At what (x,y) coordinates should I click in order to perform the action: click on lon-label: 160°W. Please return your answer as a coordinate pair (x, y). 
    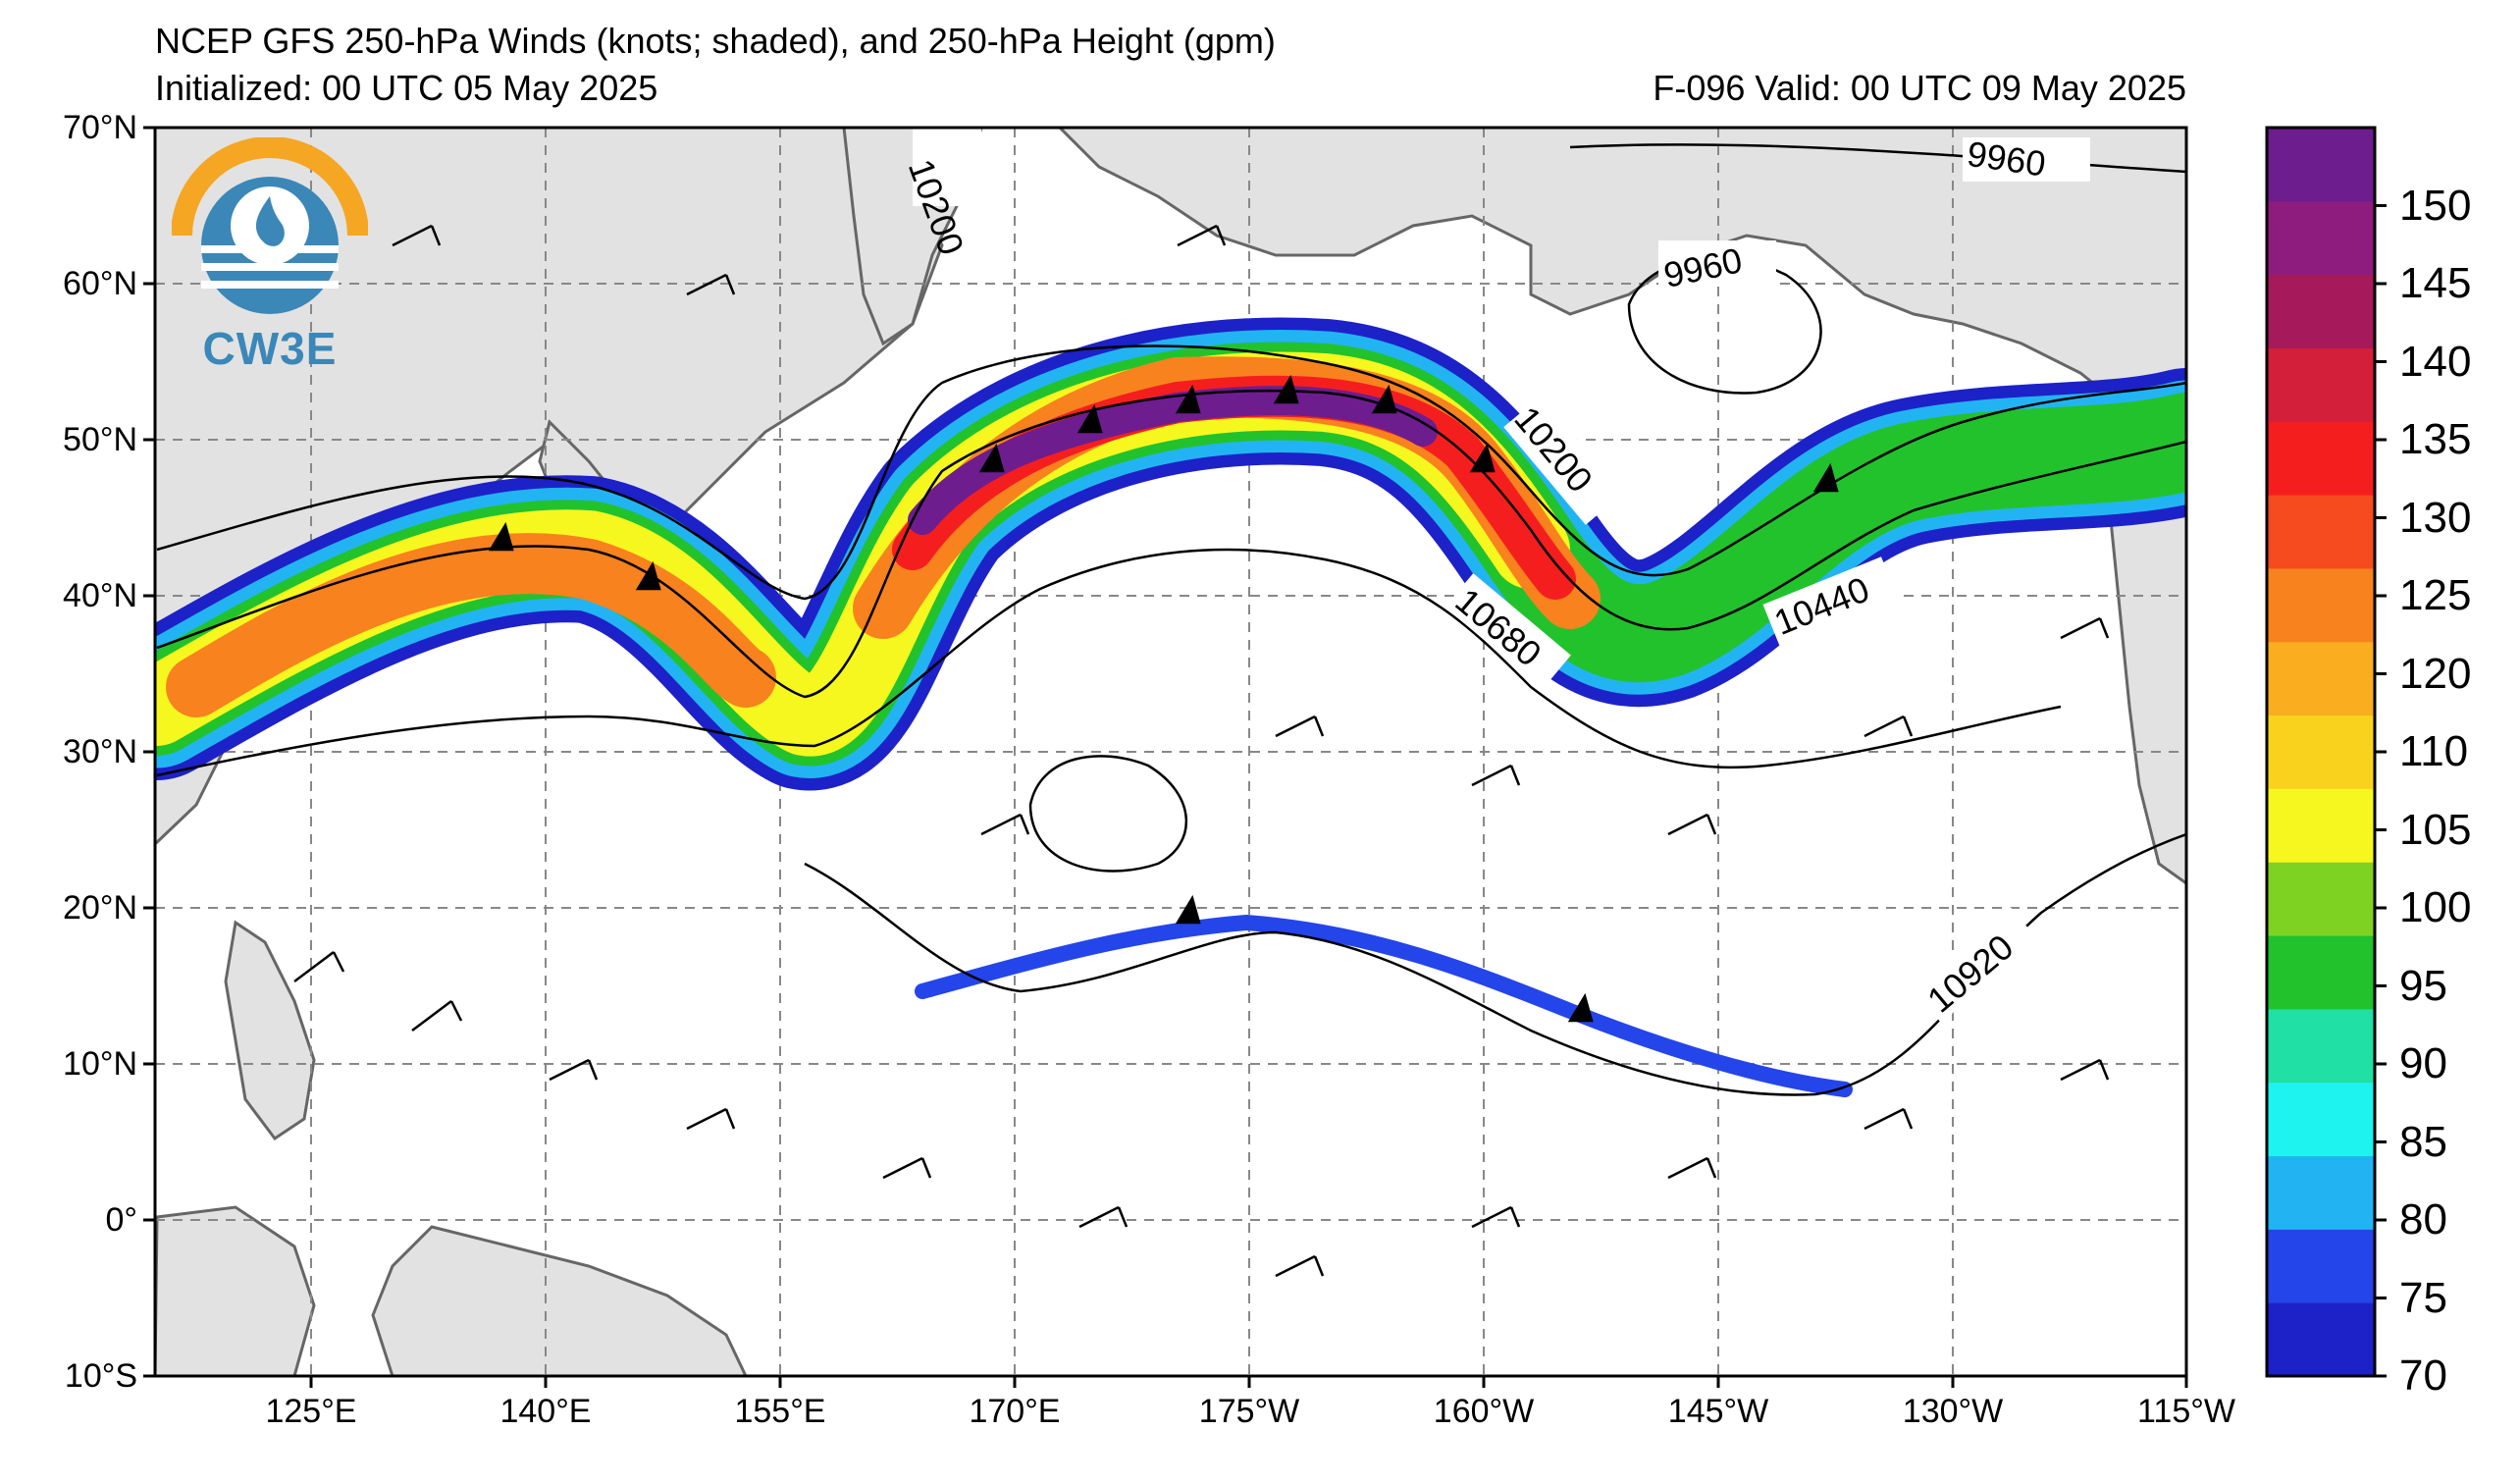
    Looking at the image, I should click on (1484, 1412).